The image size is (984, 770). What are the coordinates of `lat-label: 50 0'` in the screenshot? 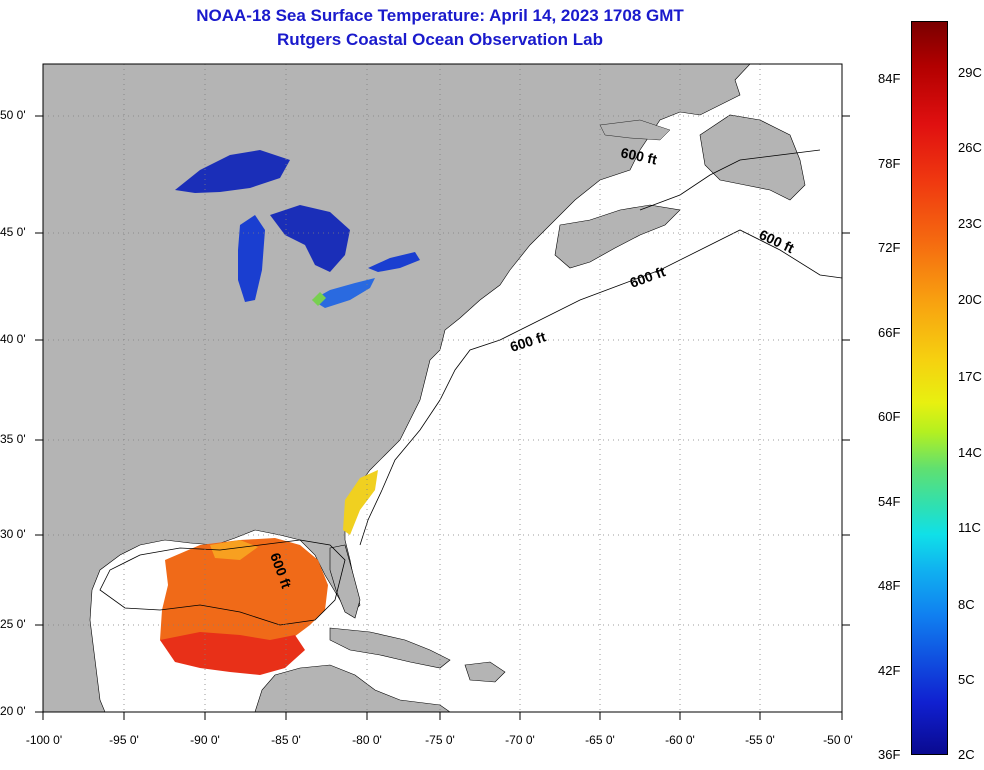 It's located at (13, 115).